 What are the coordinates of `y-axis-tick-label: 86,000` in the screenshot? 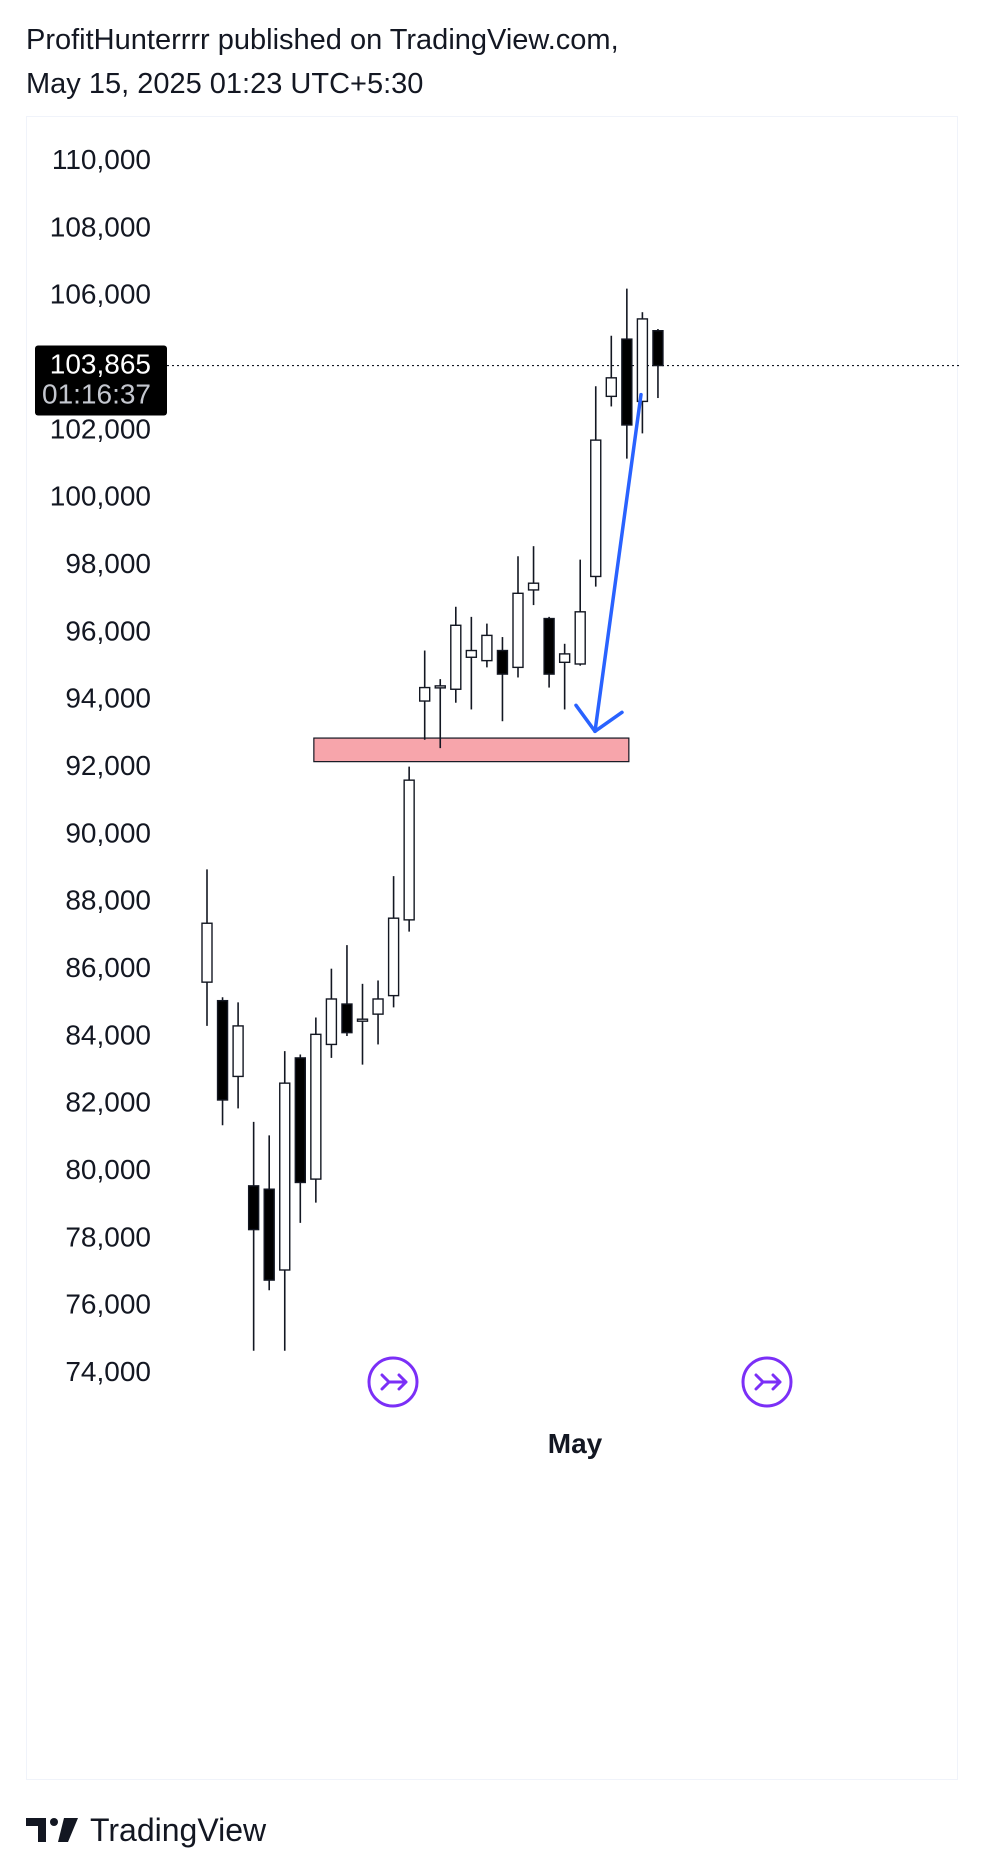 It's located at (108, 967).